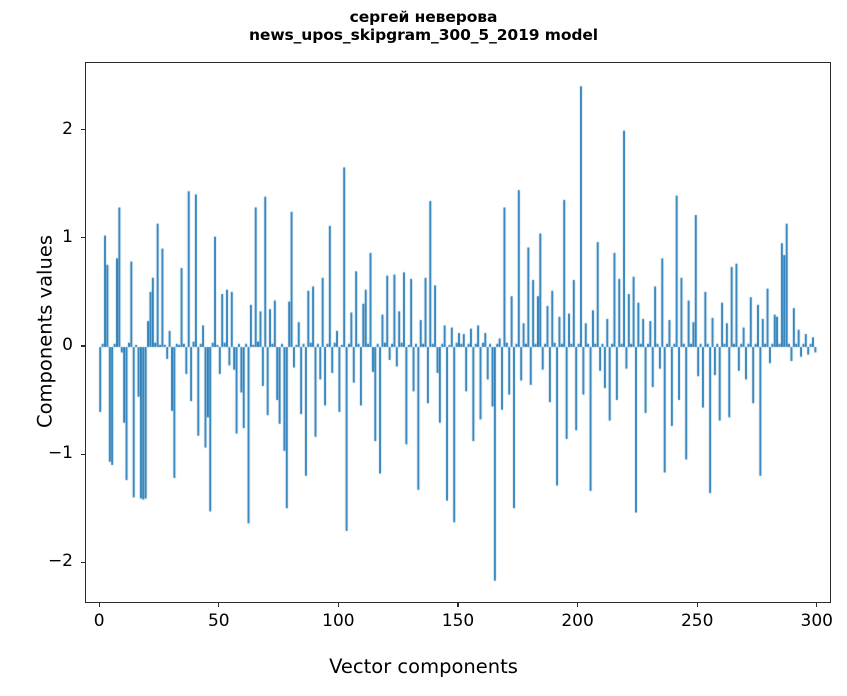 Image resolution: width=847 pixels, height=696 pixels. Describe the element at coordinates (218, 621) in the screenshot. I see `x-tick-label: 50` at that location.